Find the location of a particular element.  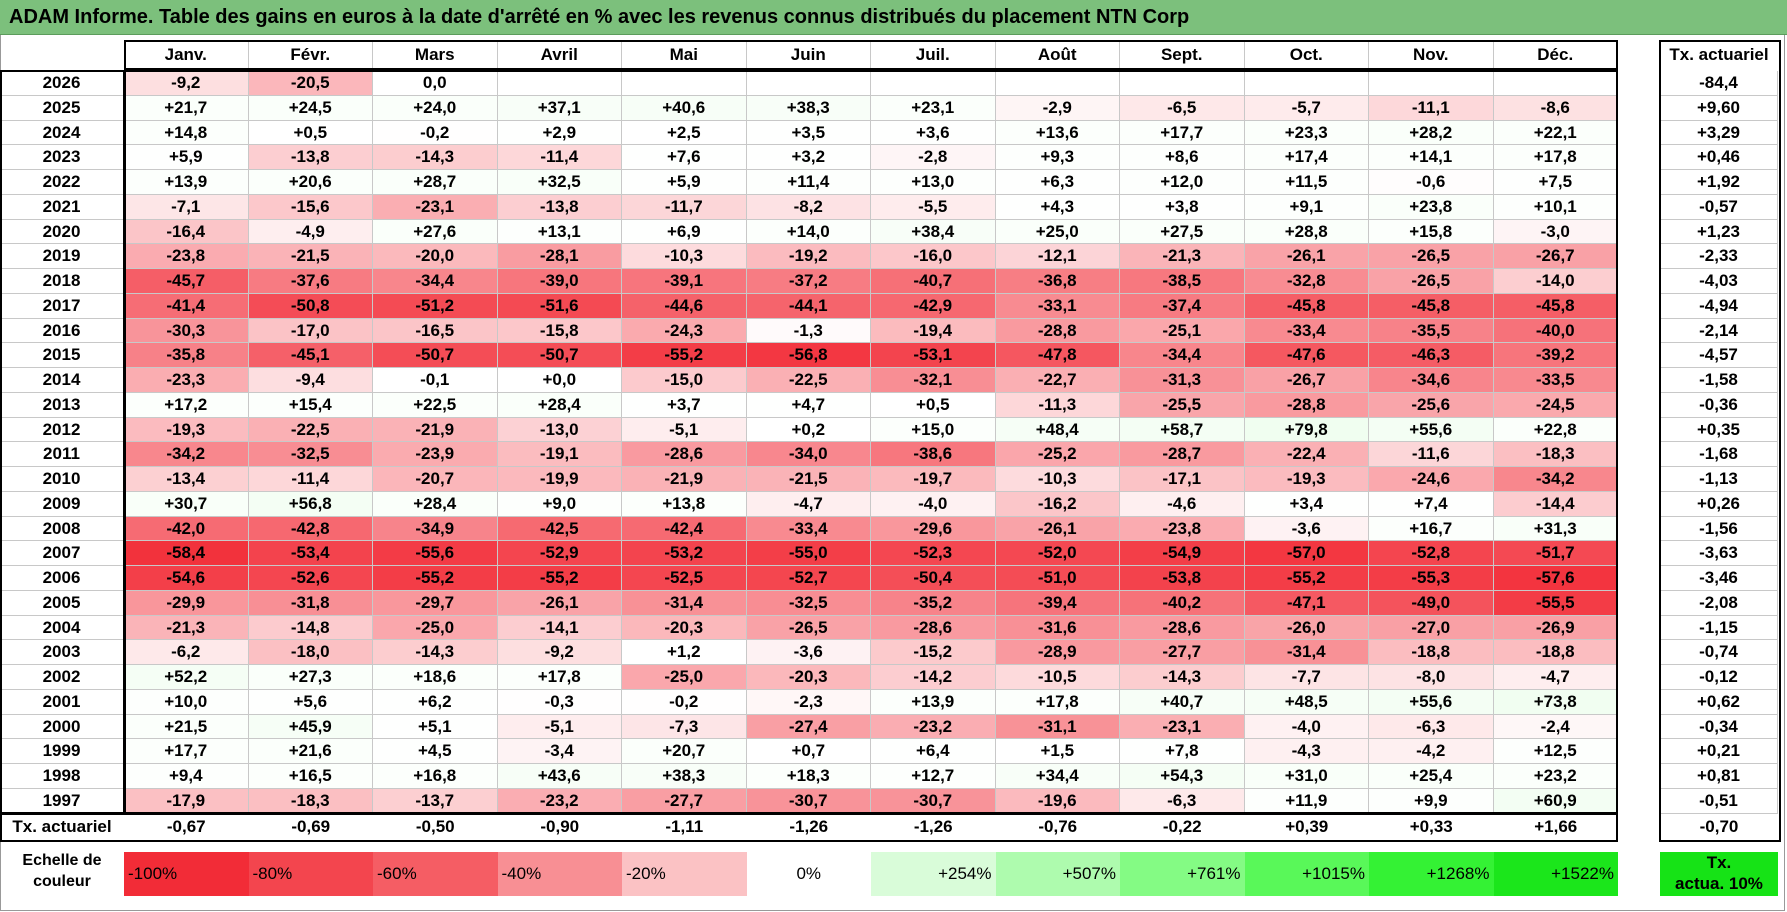

return-cell: -13,0 is located at coordinates (559, 430).